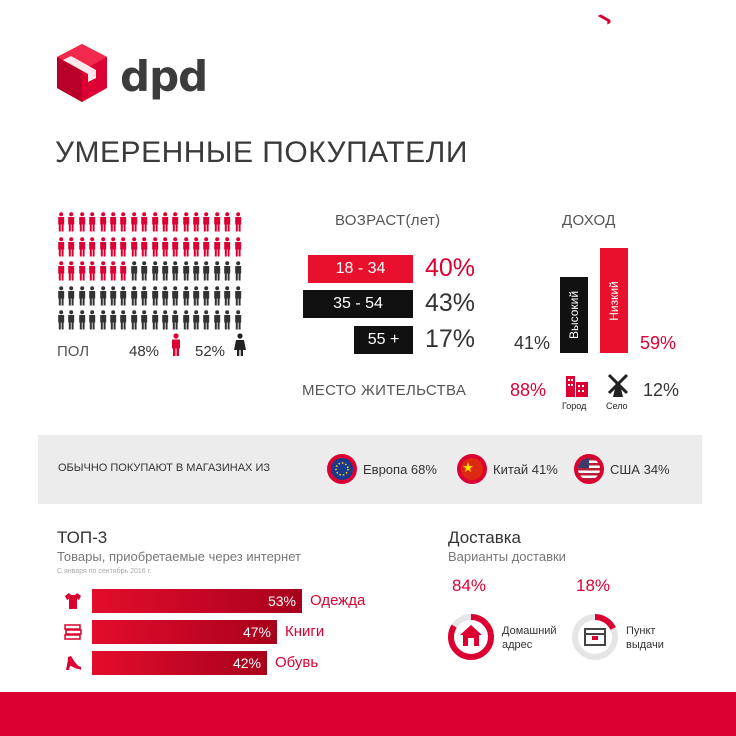  I want to click on store-item-usa: США 34%, so click(622, 469).